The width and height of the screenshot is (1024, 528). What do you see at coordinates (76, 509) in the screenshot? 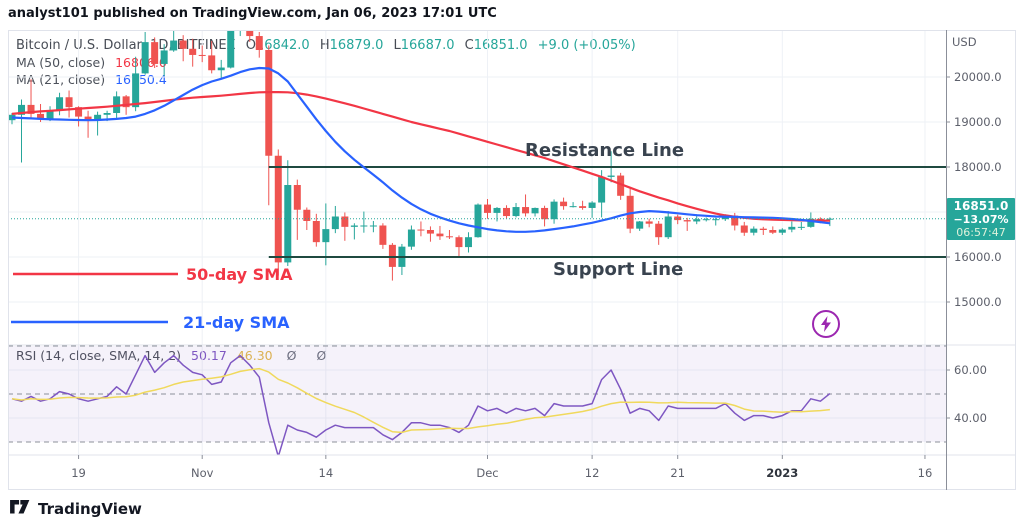
I see `footer-brand: TradingView` at bounding box center [76, 509].